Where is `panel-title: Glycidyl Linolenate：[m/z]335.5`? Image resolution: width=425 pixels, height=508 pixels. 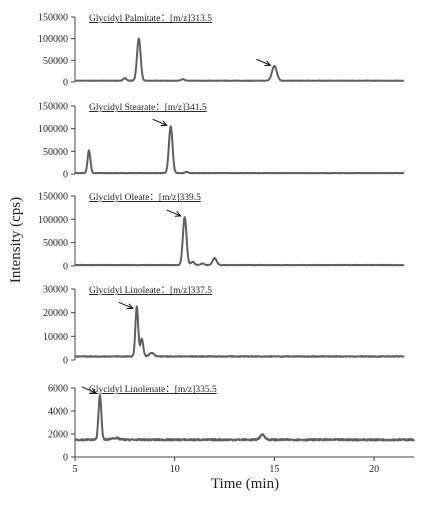 panel-title: Glycidyl Linolenate：[m/z]335.5 is located at coordinates (153, 390).